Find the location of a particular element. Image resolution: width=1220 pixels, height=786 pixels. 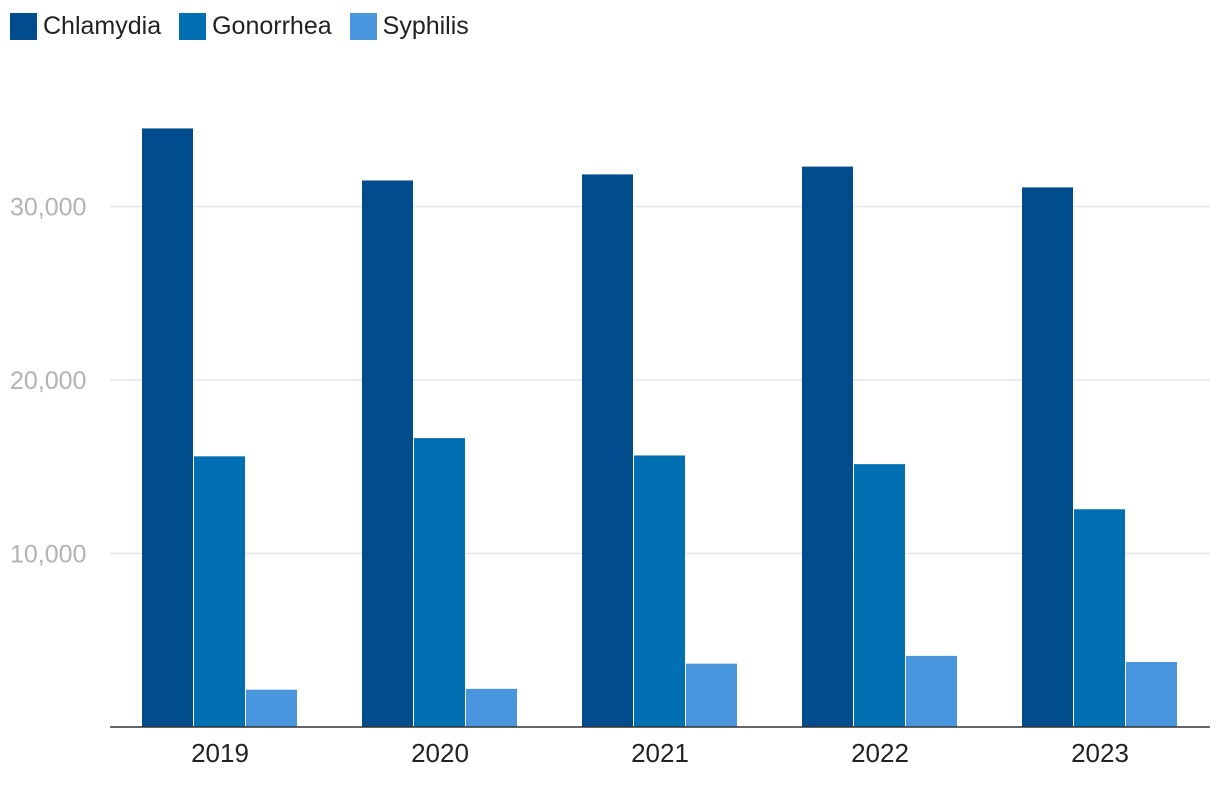

bar-syphilis-2019 is located at coordinates (271, 708).